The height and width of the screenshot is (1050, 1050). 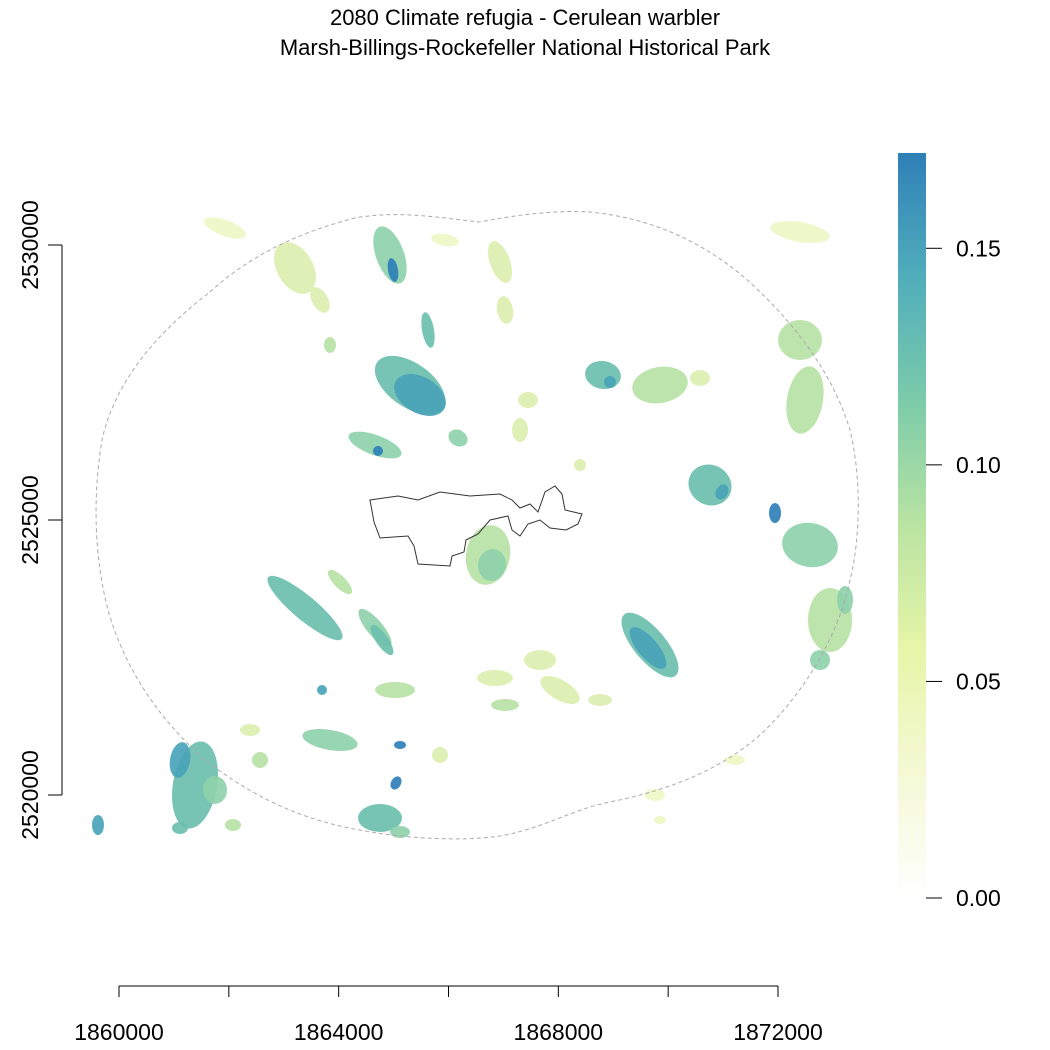 What do you see at coordinates (778, 1032) in the screenshot?
I see `x-tick-label: 1872000` at bounding box center [778, 1032].